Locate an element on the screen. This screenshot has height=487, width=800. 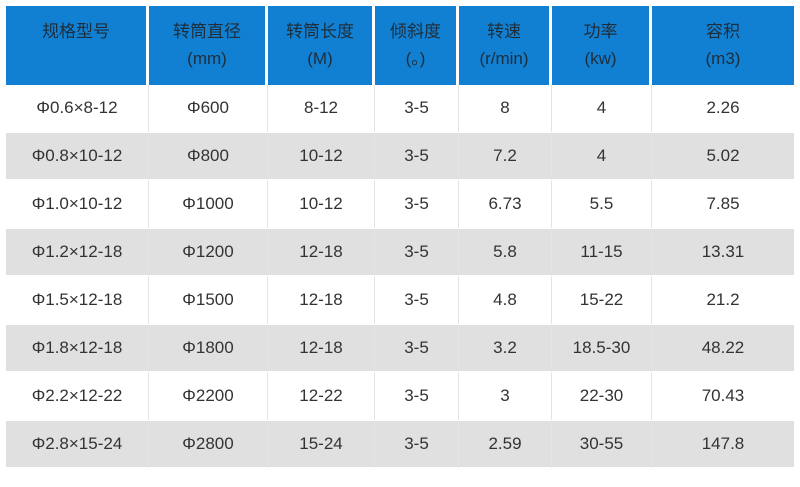
cell-spec-model: Φ1.2×12-18 is located at coordinates (77, 253).